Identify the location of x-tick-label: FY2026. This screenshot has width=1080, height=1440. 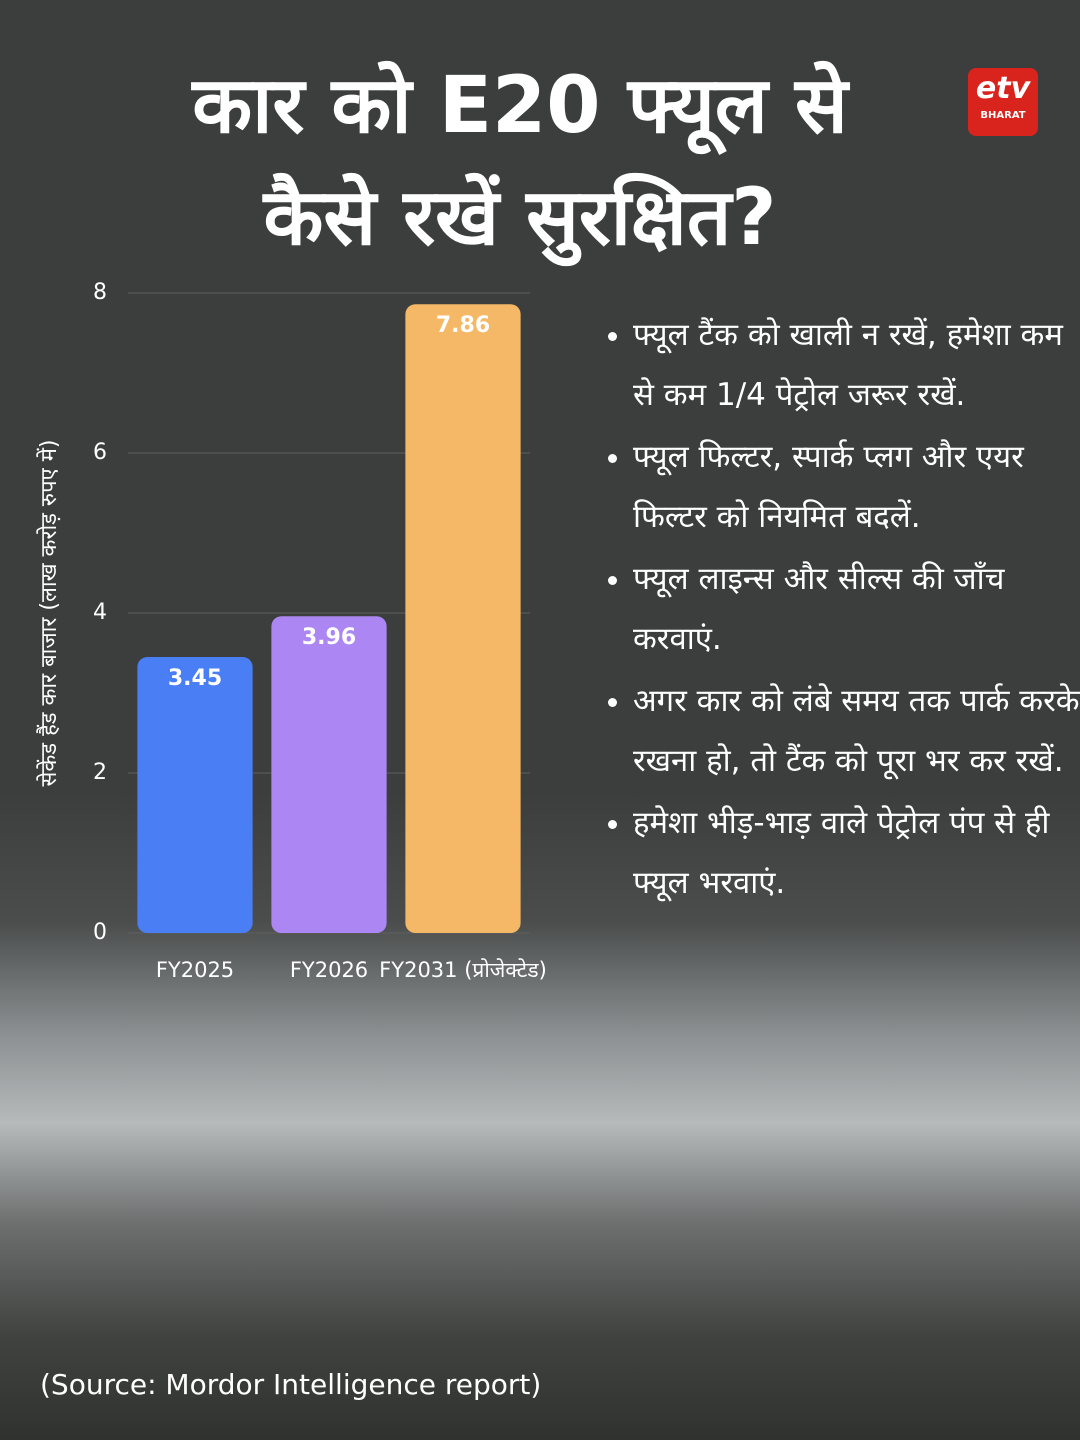
(329, 970).